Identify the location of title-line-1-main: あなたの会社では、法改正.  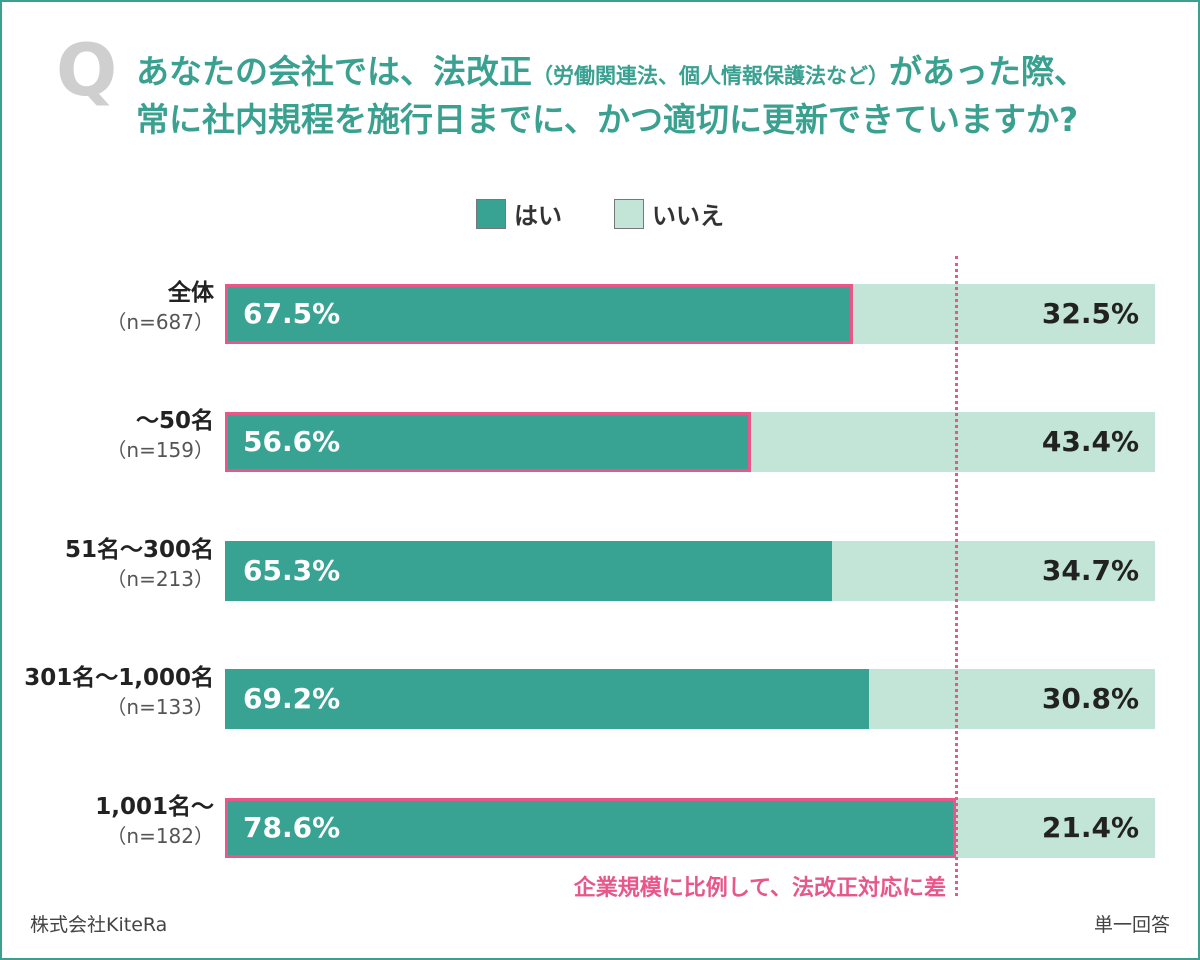
(334, 71).